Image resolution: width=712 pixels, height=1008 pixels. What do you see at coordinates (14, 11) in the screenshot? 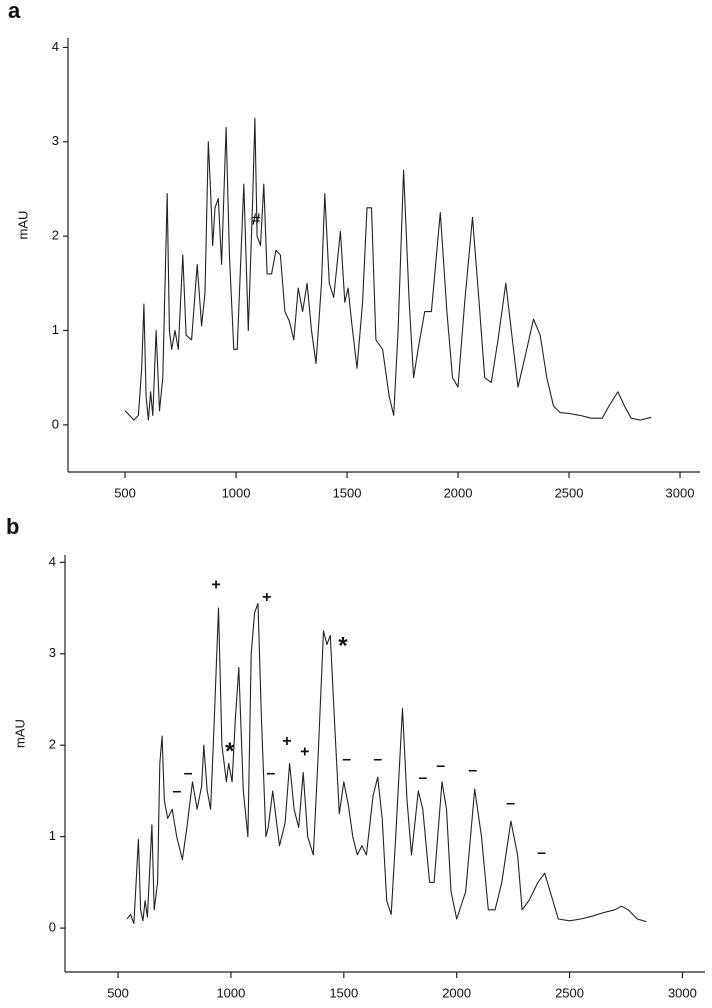
I see `panel-label: a` at bounding box center [14, 11].